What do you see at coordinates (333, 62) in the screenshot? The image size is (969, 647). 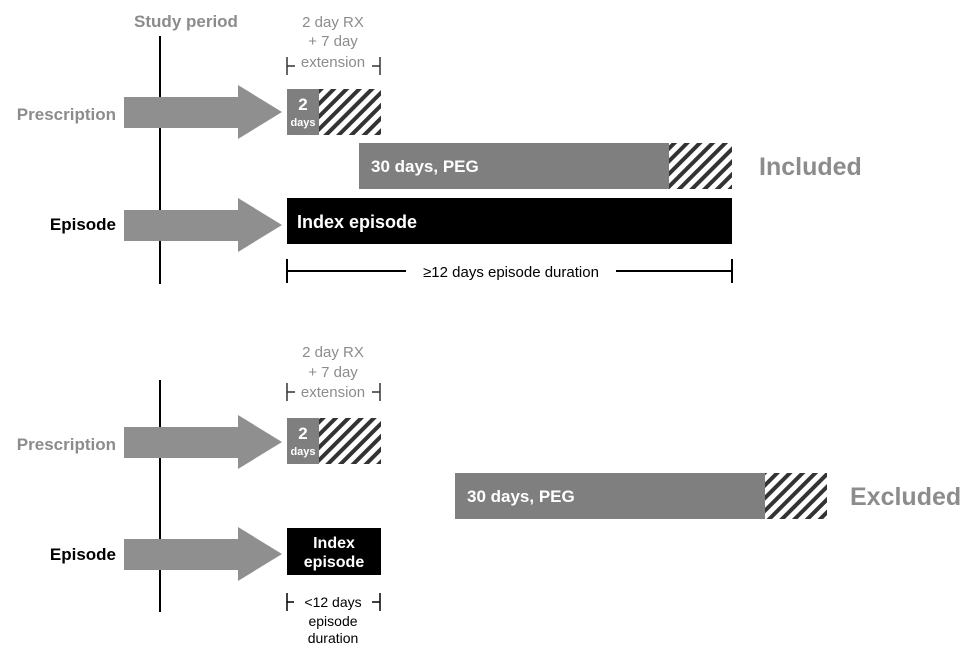 I see `rx-note-line-3: extension` at bounding box center [333, 62].